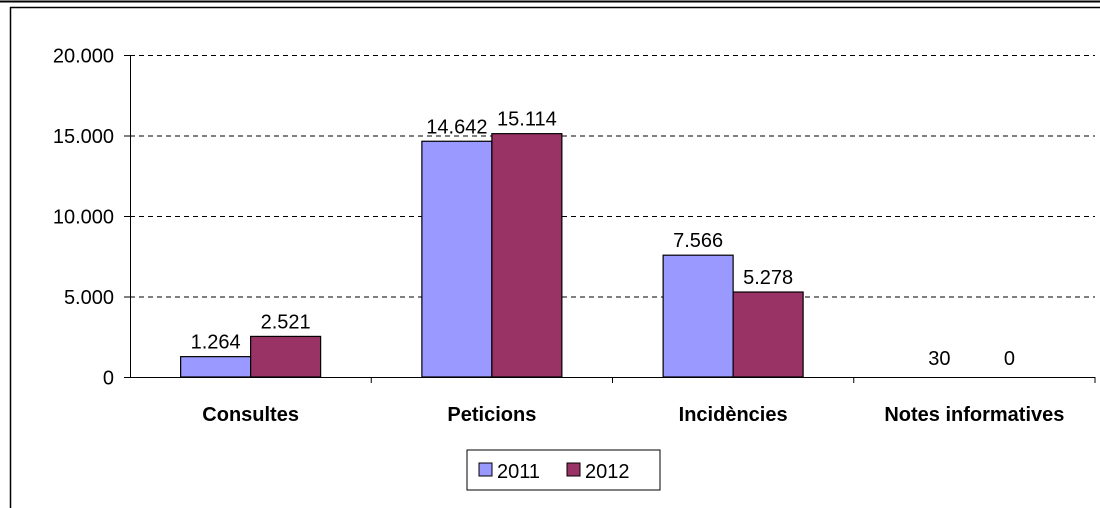 This screenshot has height=508, width=1100. I want to click on y-tick-label: 0, so click(108, 379).